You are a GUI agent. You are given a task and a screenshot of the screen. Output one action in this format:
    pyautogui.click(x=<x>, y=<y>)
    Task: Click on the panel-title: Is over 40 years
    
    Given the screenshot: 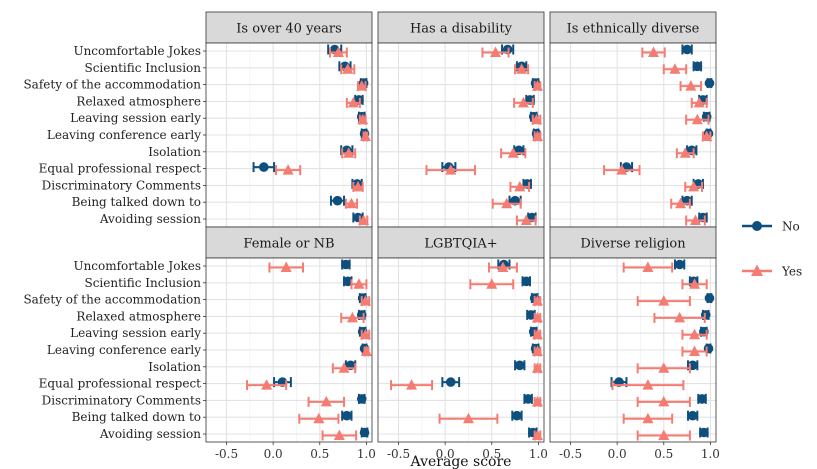 What is the action you would take?
    pyautogui.click(x=289, y=29)
    